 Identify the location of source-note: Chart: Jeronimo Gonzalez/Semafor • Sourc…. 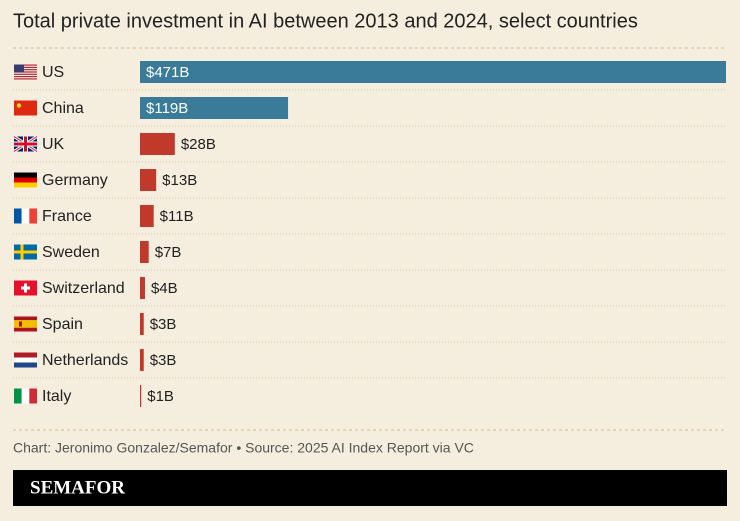
(243, 448).